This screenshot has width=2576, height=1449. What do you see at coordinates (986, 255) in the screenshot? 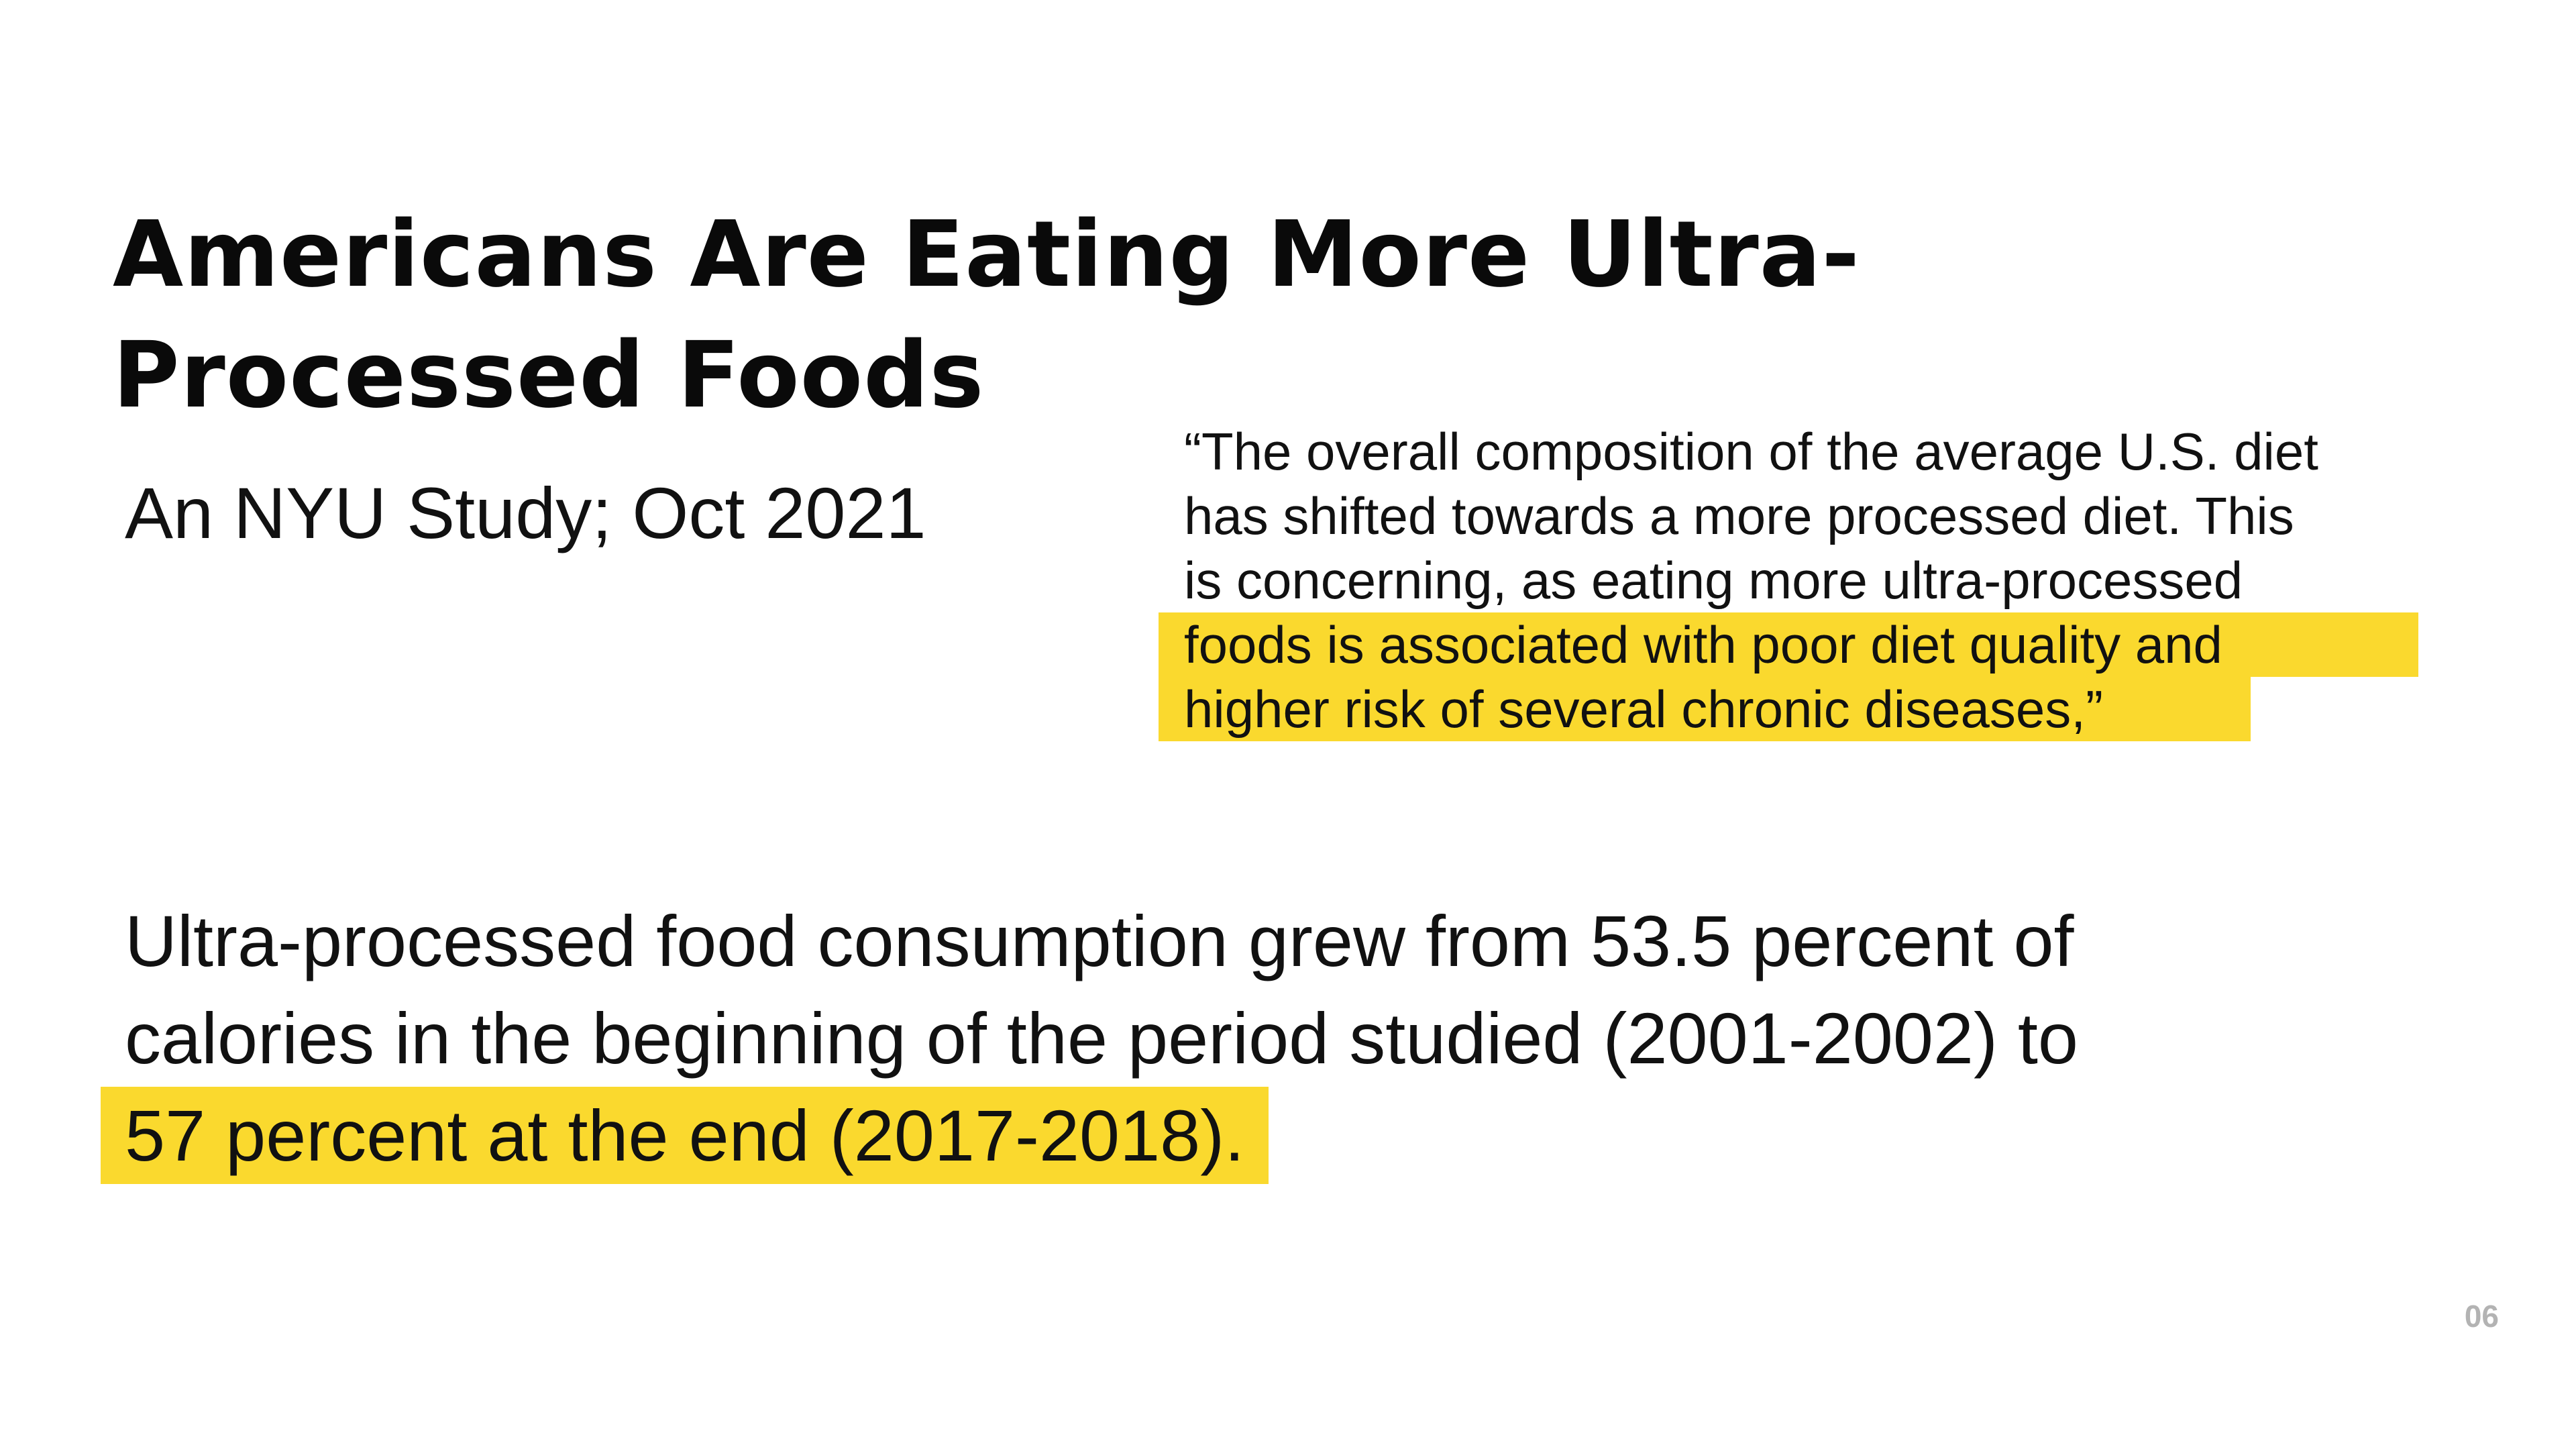
I see `title-line-1: Americans Are Eating More Ultra-` at bounding box center [986, 255].